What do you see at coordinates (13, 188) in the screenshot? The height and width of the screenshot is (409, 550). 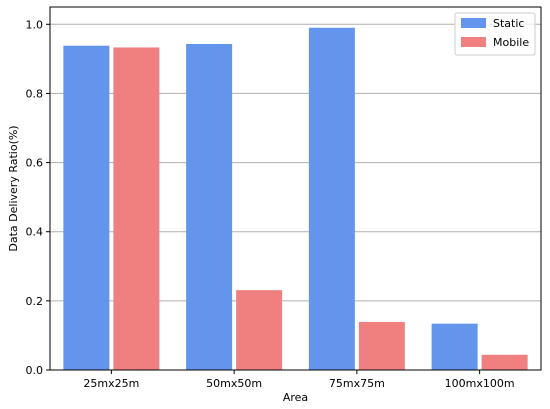 I see `y-axis-label: Data Delivery Ratio(%)` at bounding box center [13, 188].